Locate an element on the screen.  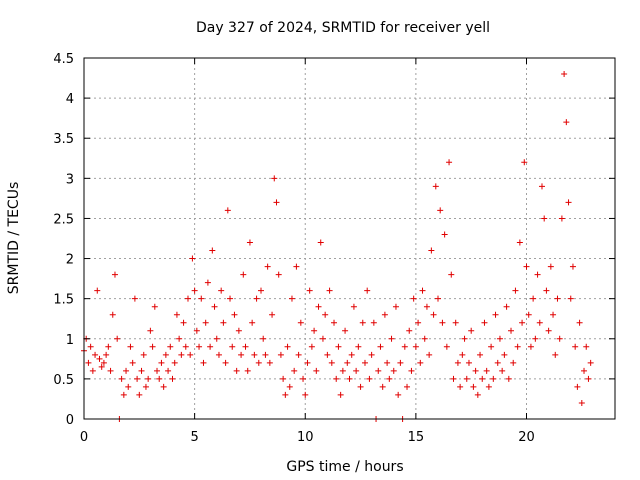
y-tick-label: 0 is located at coordinates (70, 420).